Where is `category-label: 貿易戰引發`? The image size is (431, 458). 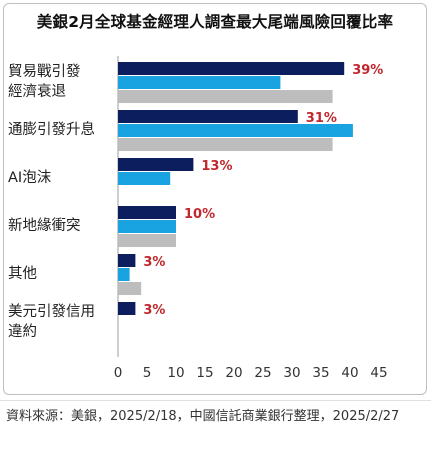
category-label: 貿易戰引發 is located at coordinates (44, 71).